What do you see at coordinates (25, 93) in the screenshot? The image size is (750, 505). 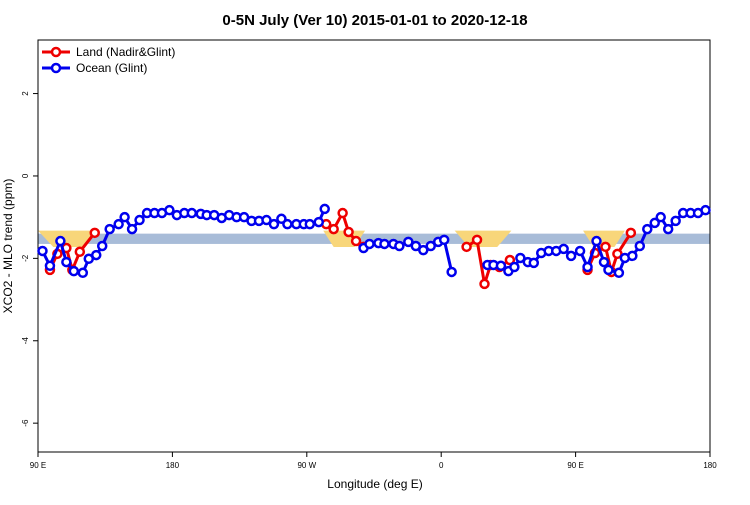 I see `y-tick-label: 2` at bounding box center [25, 93].